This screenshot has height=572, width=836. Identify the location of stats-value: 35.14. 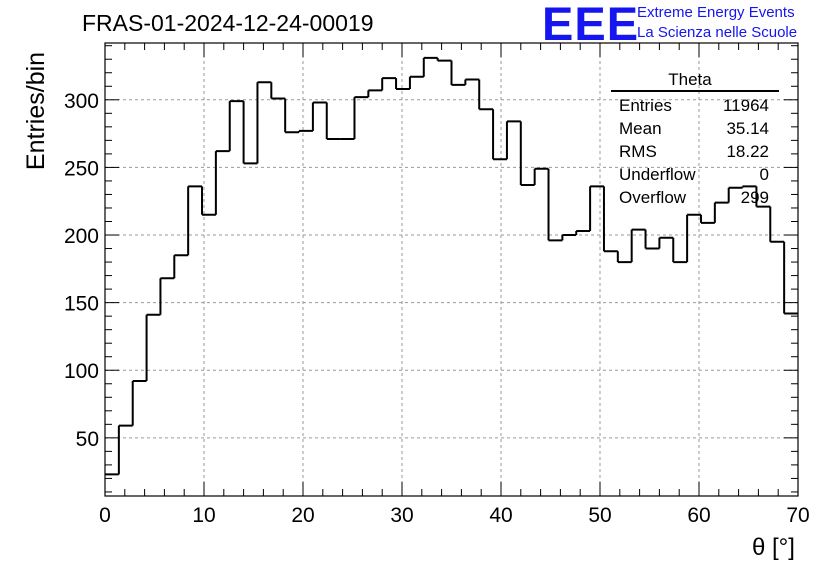
(747, 128).